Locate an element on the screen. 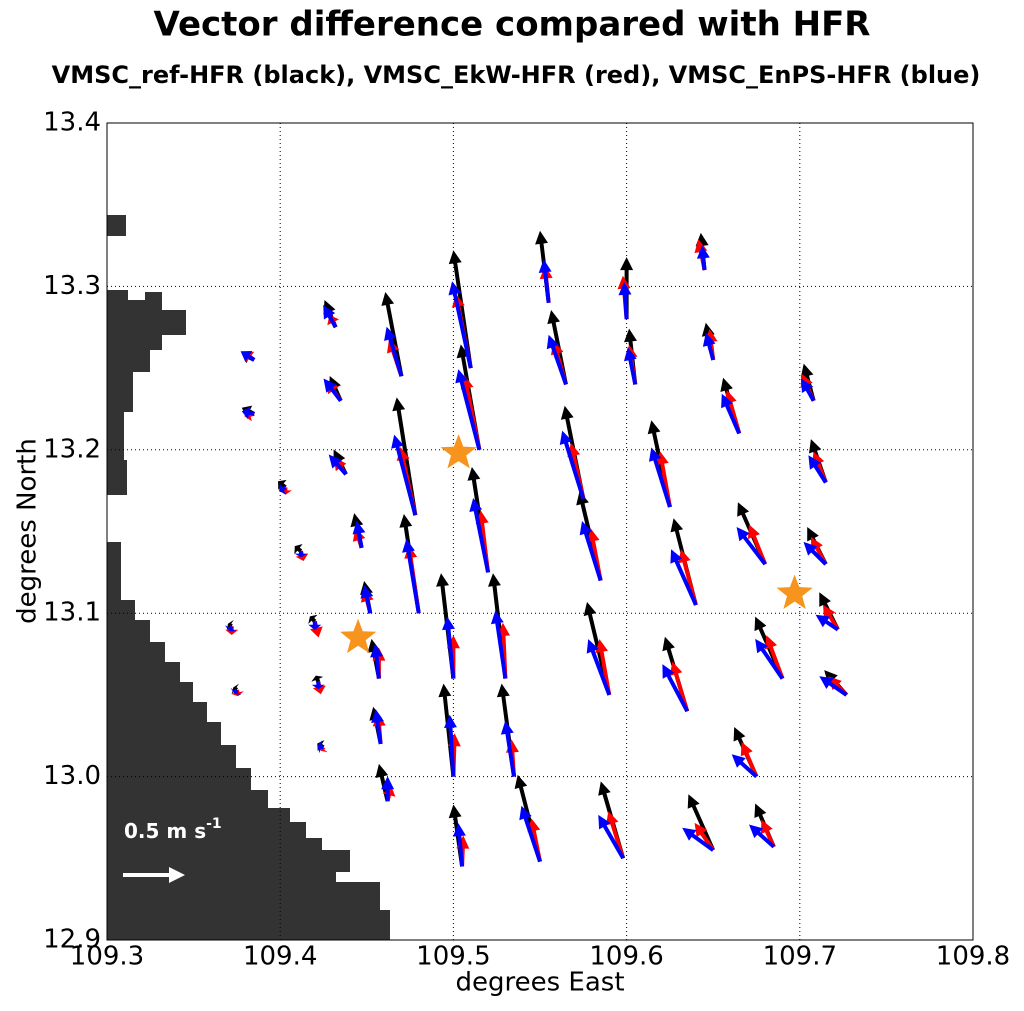  y-tick-label: 13.4 is located at coordinates (72, 123).